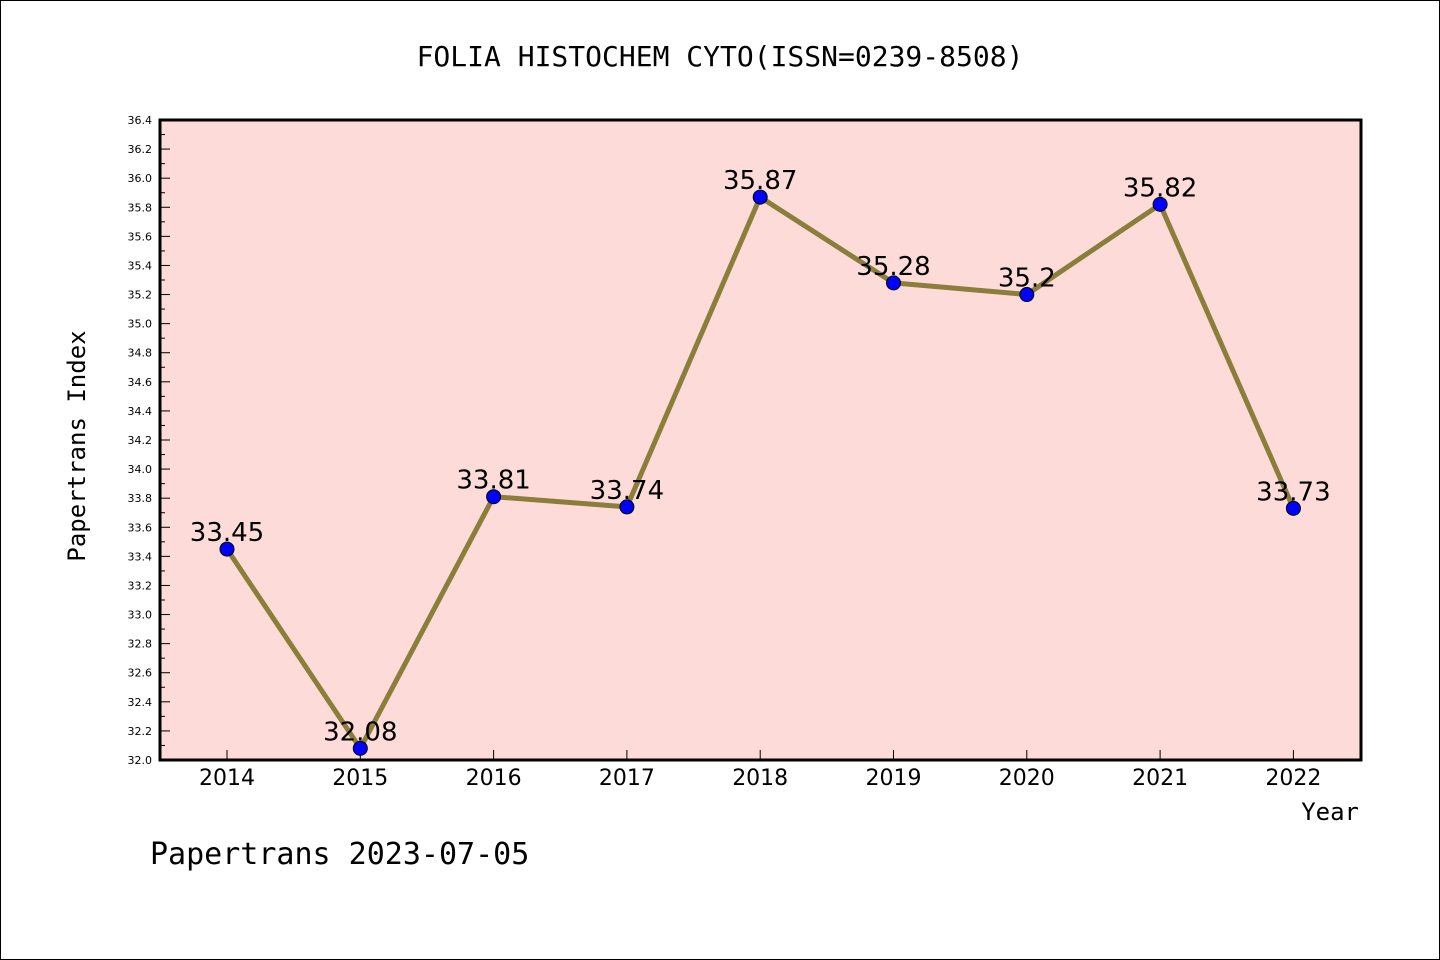  What do you see at coordinates (140, 178) in the screenshot?
I see `y-tick-label: 36.0` at bounding box center [140, 178].